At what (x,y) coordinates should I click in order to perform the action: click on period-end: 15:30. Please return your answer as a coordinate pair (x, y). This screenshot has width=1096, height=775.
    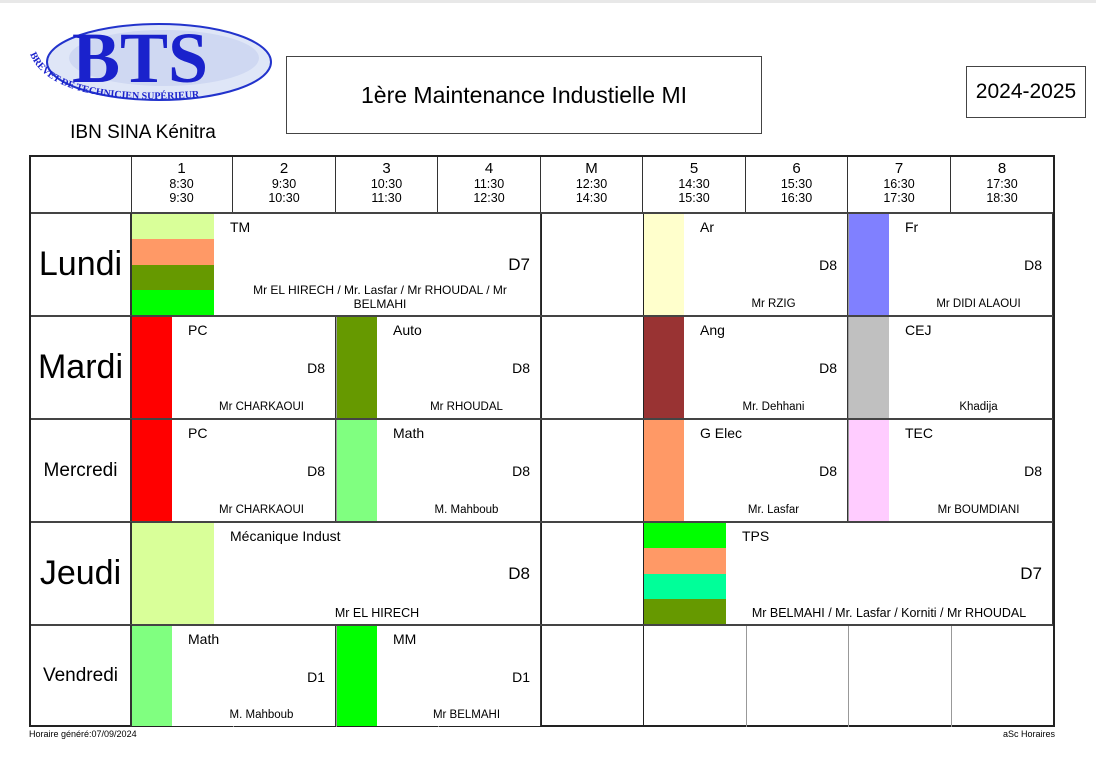
    Looking at the image, I should click on (694, 198).